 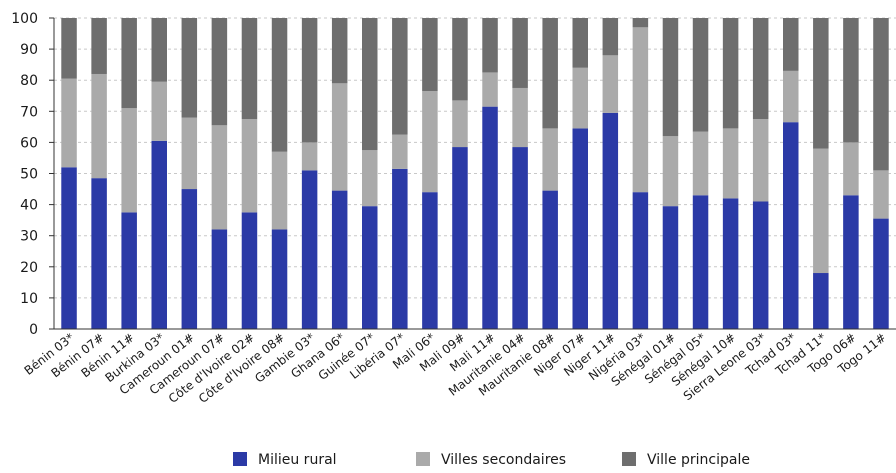 What do you see at coordinates (29, 268) in the screenshot?
I see `y-tick-label: 20` at bounding box center [29, 268].